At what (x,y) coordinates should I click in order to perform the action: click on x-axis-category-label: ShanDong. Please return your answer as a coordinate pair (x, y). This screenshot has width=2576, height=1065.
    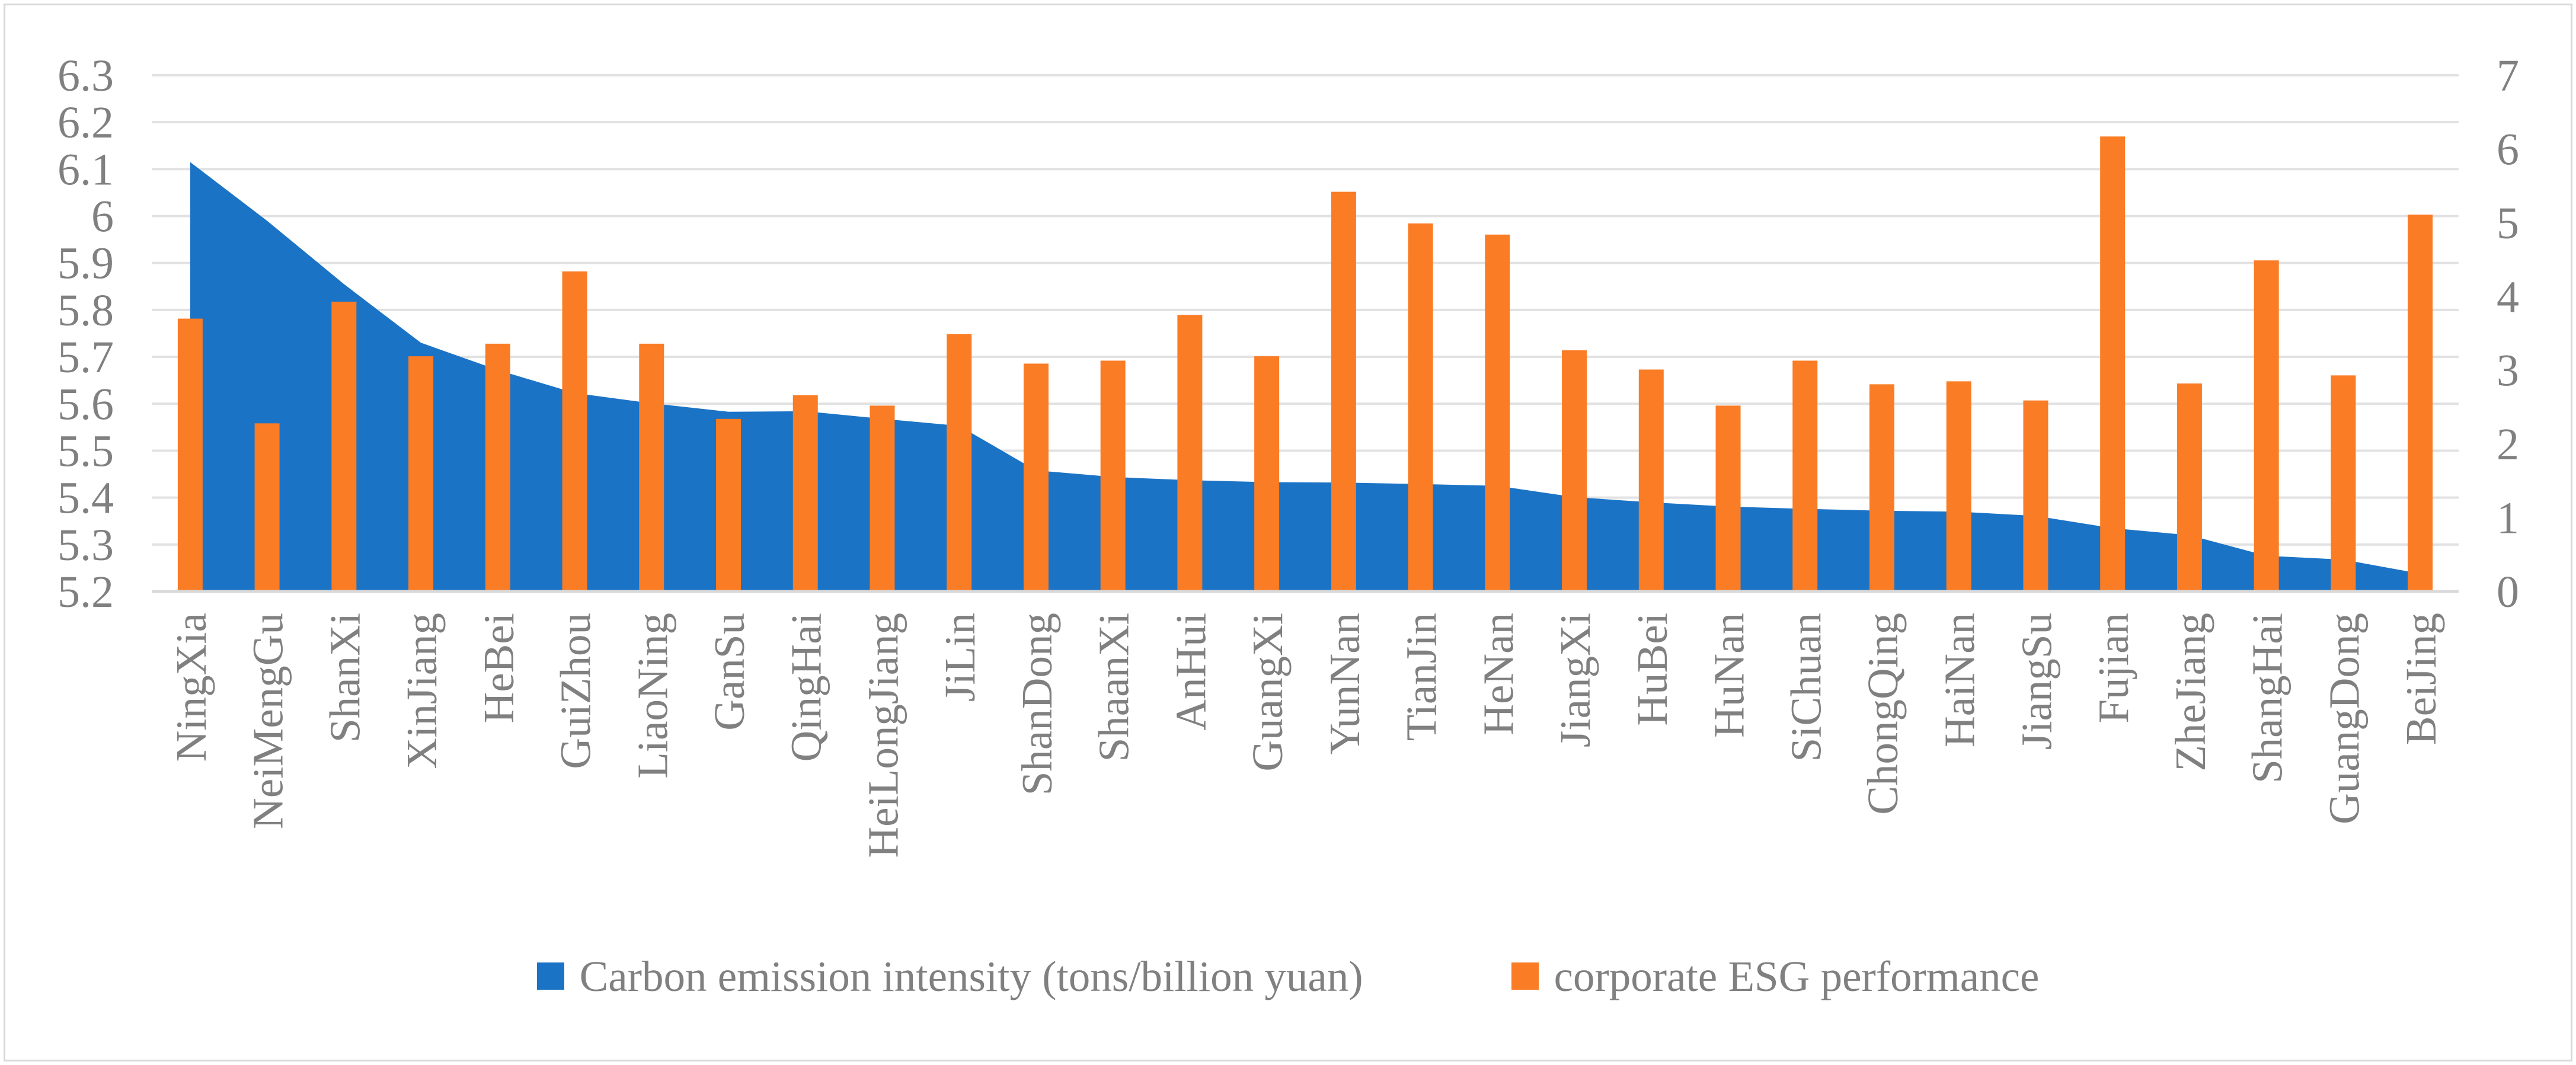
    Looking at the image, I should click on (1037, 704).